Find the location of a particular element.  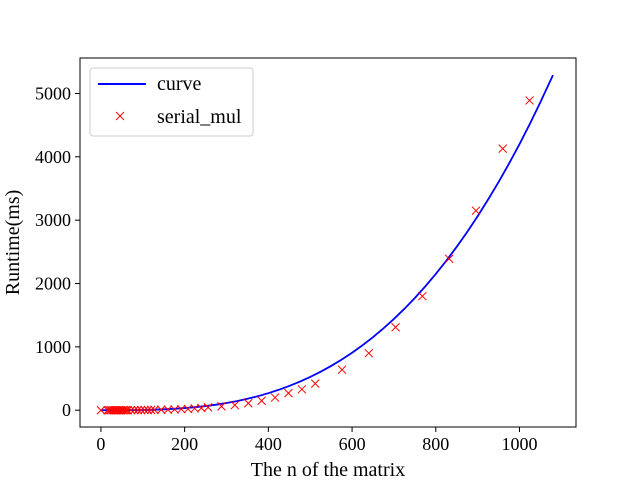

x-tick-label: 0 is located at coordinates (100, 444).